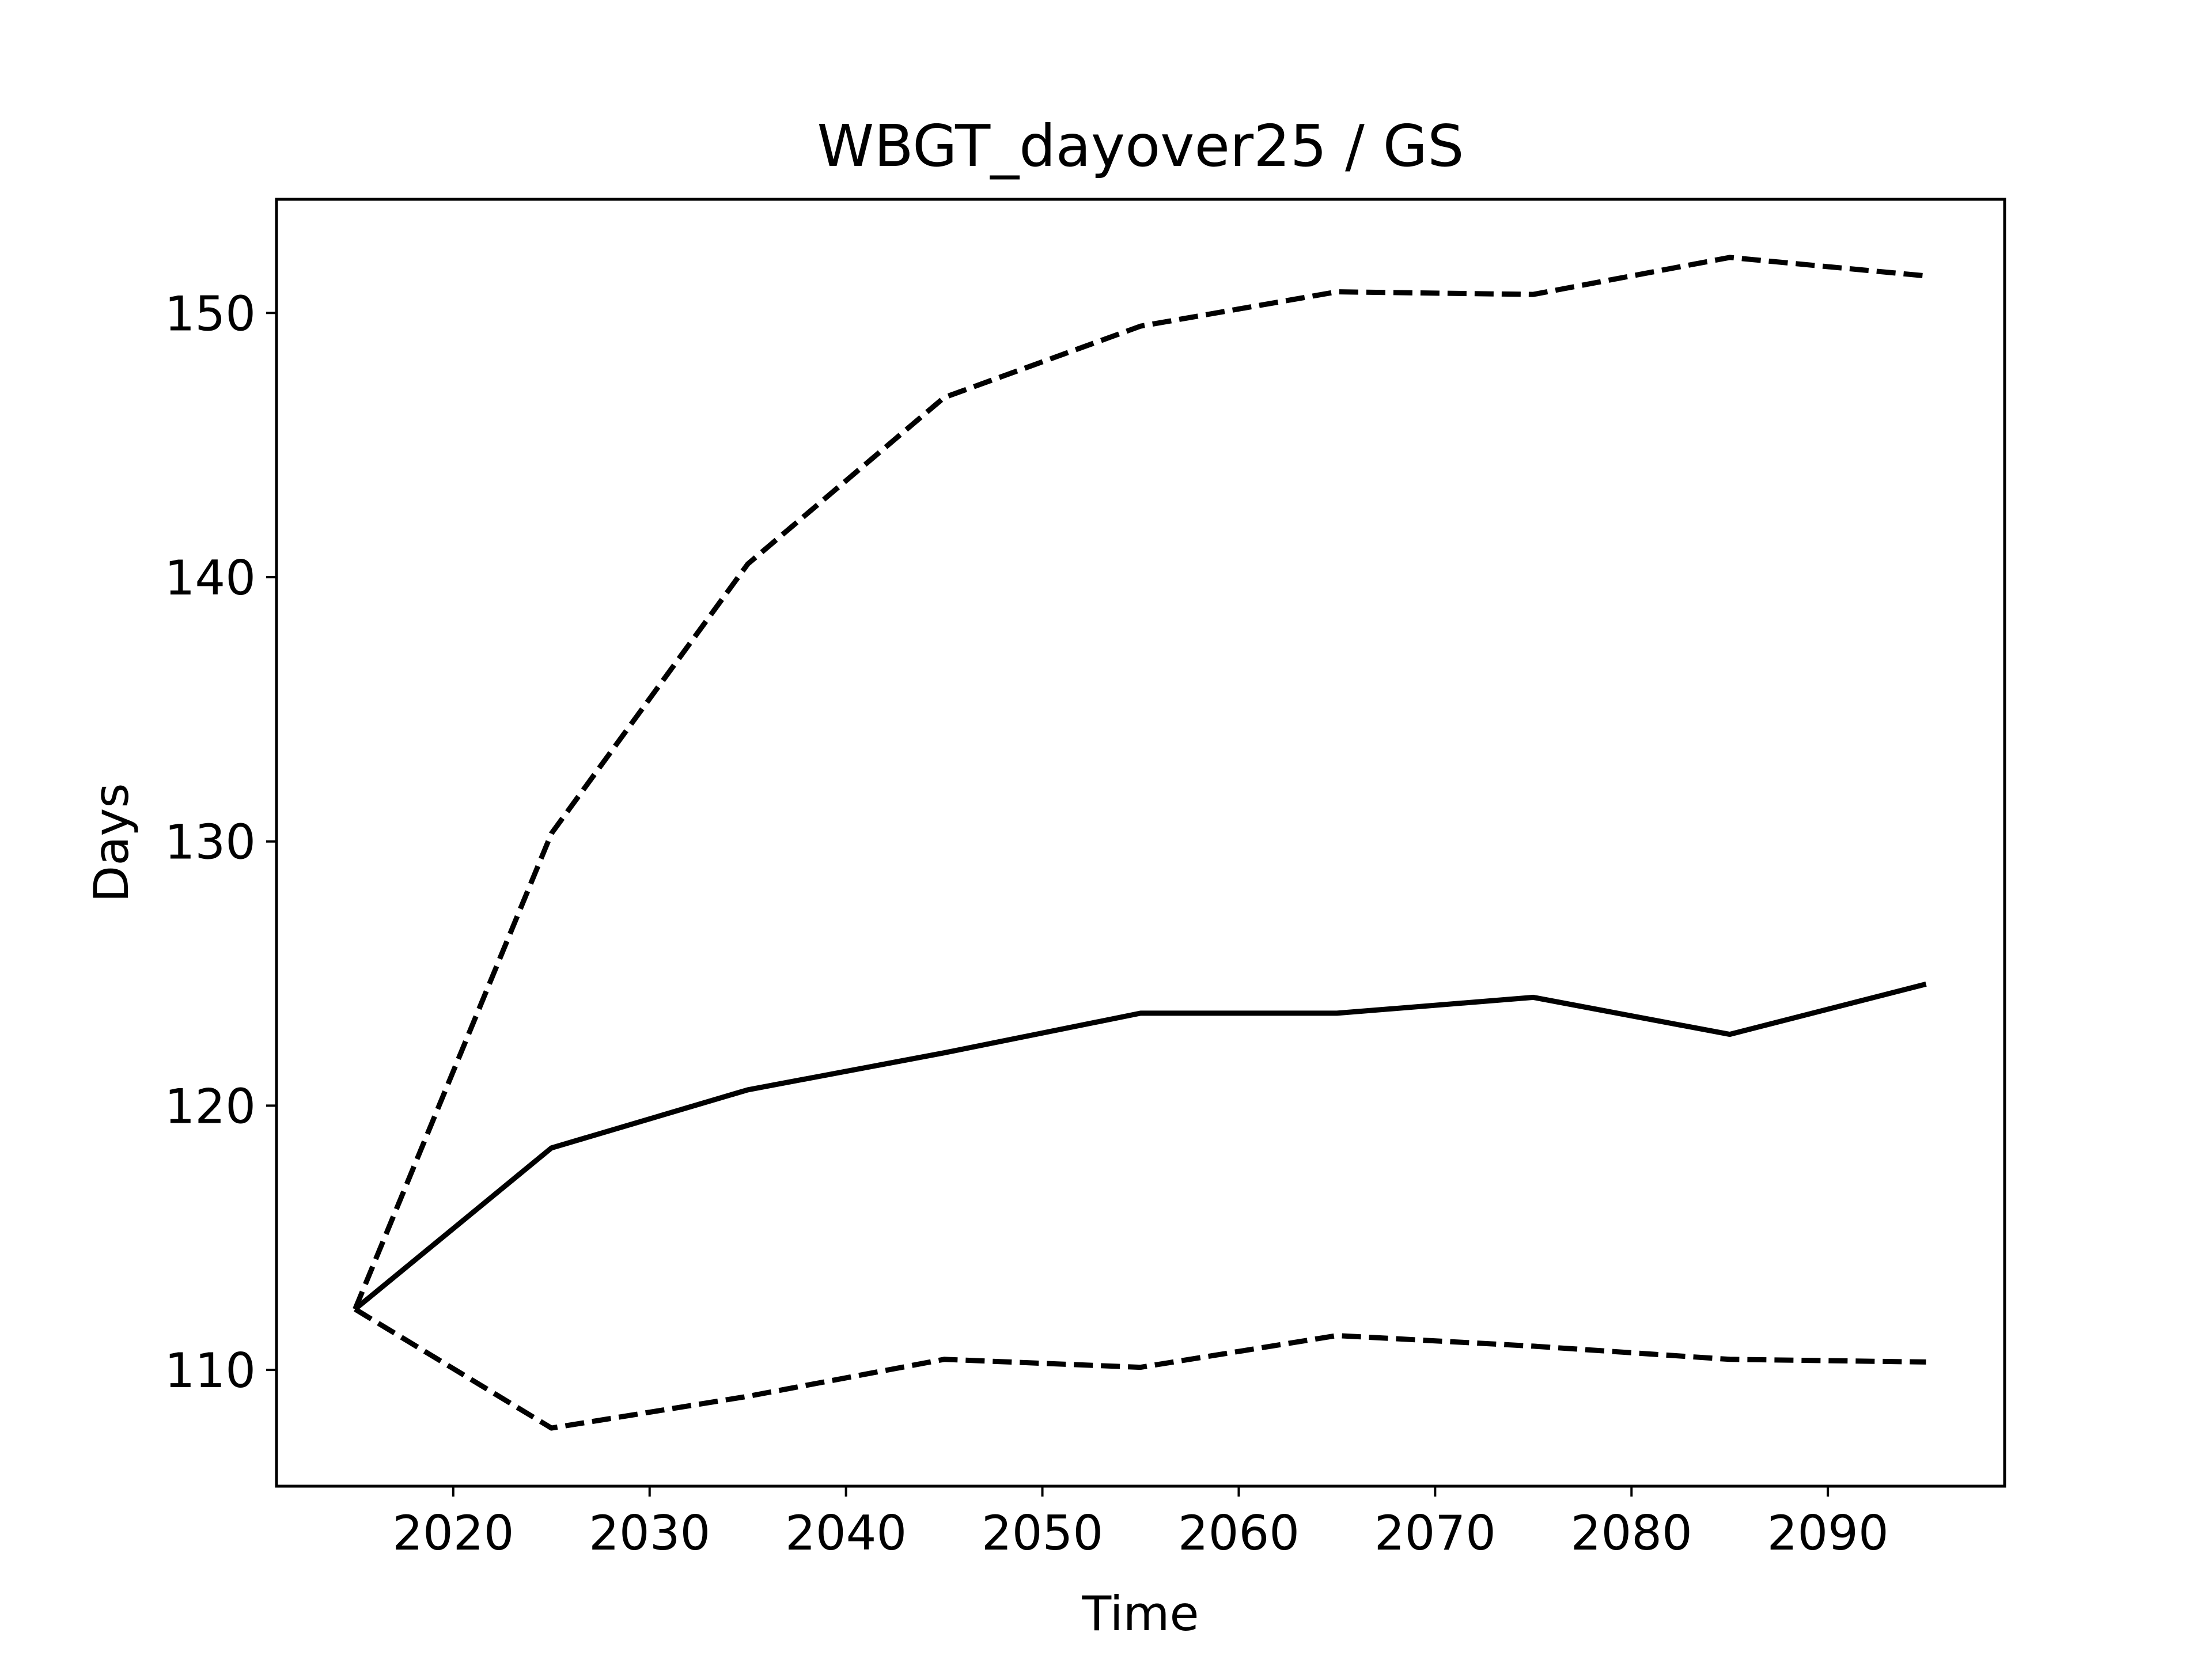  I want to click on x-tick-label: 2070, so click(1435, 1533).